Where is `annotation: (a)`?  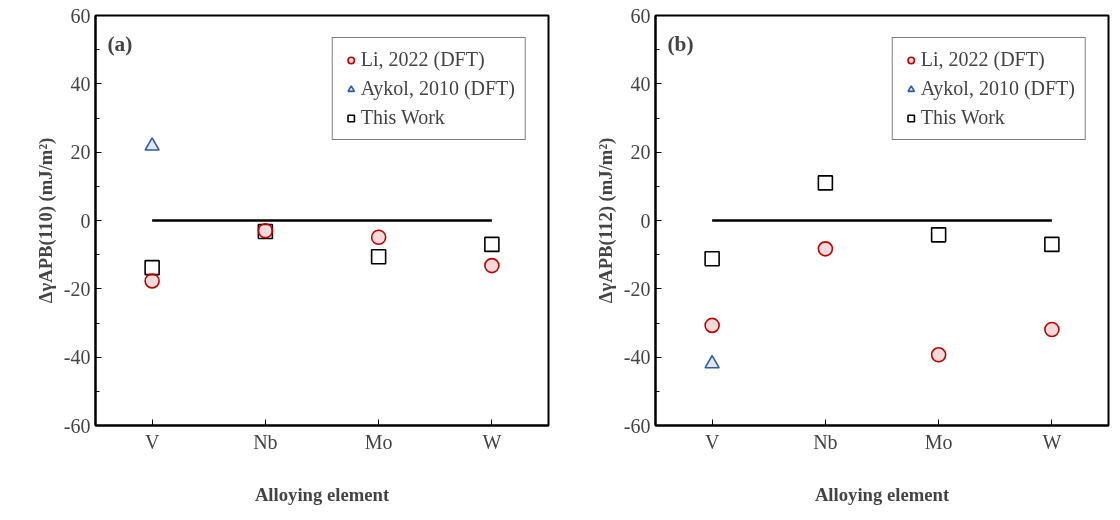
annotation: (a) is located at coordinates (120, 43).